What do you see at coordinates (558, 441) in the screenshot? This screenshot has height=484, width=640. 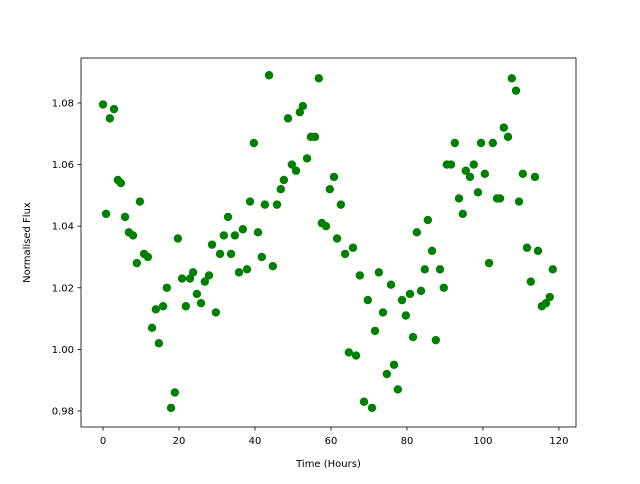 I see `x-tick-label: 120` at bounding box center [558, 441].